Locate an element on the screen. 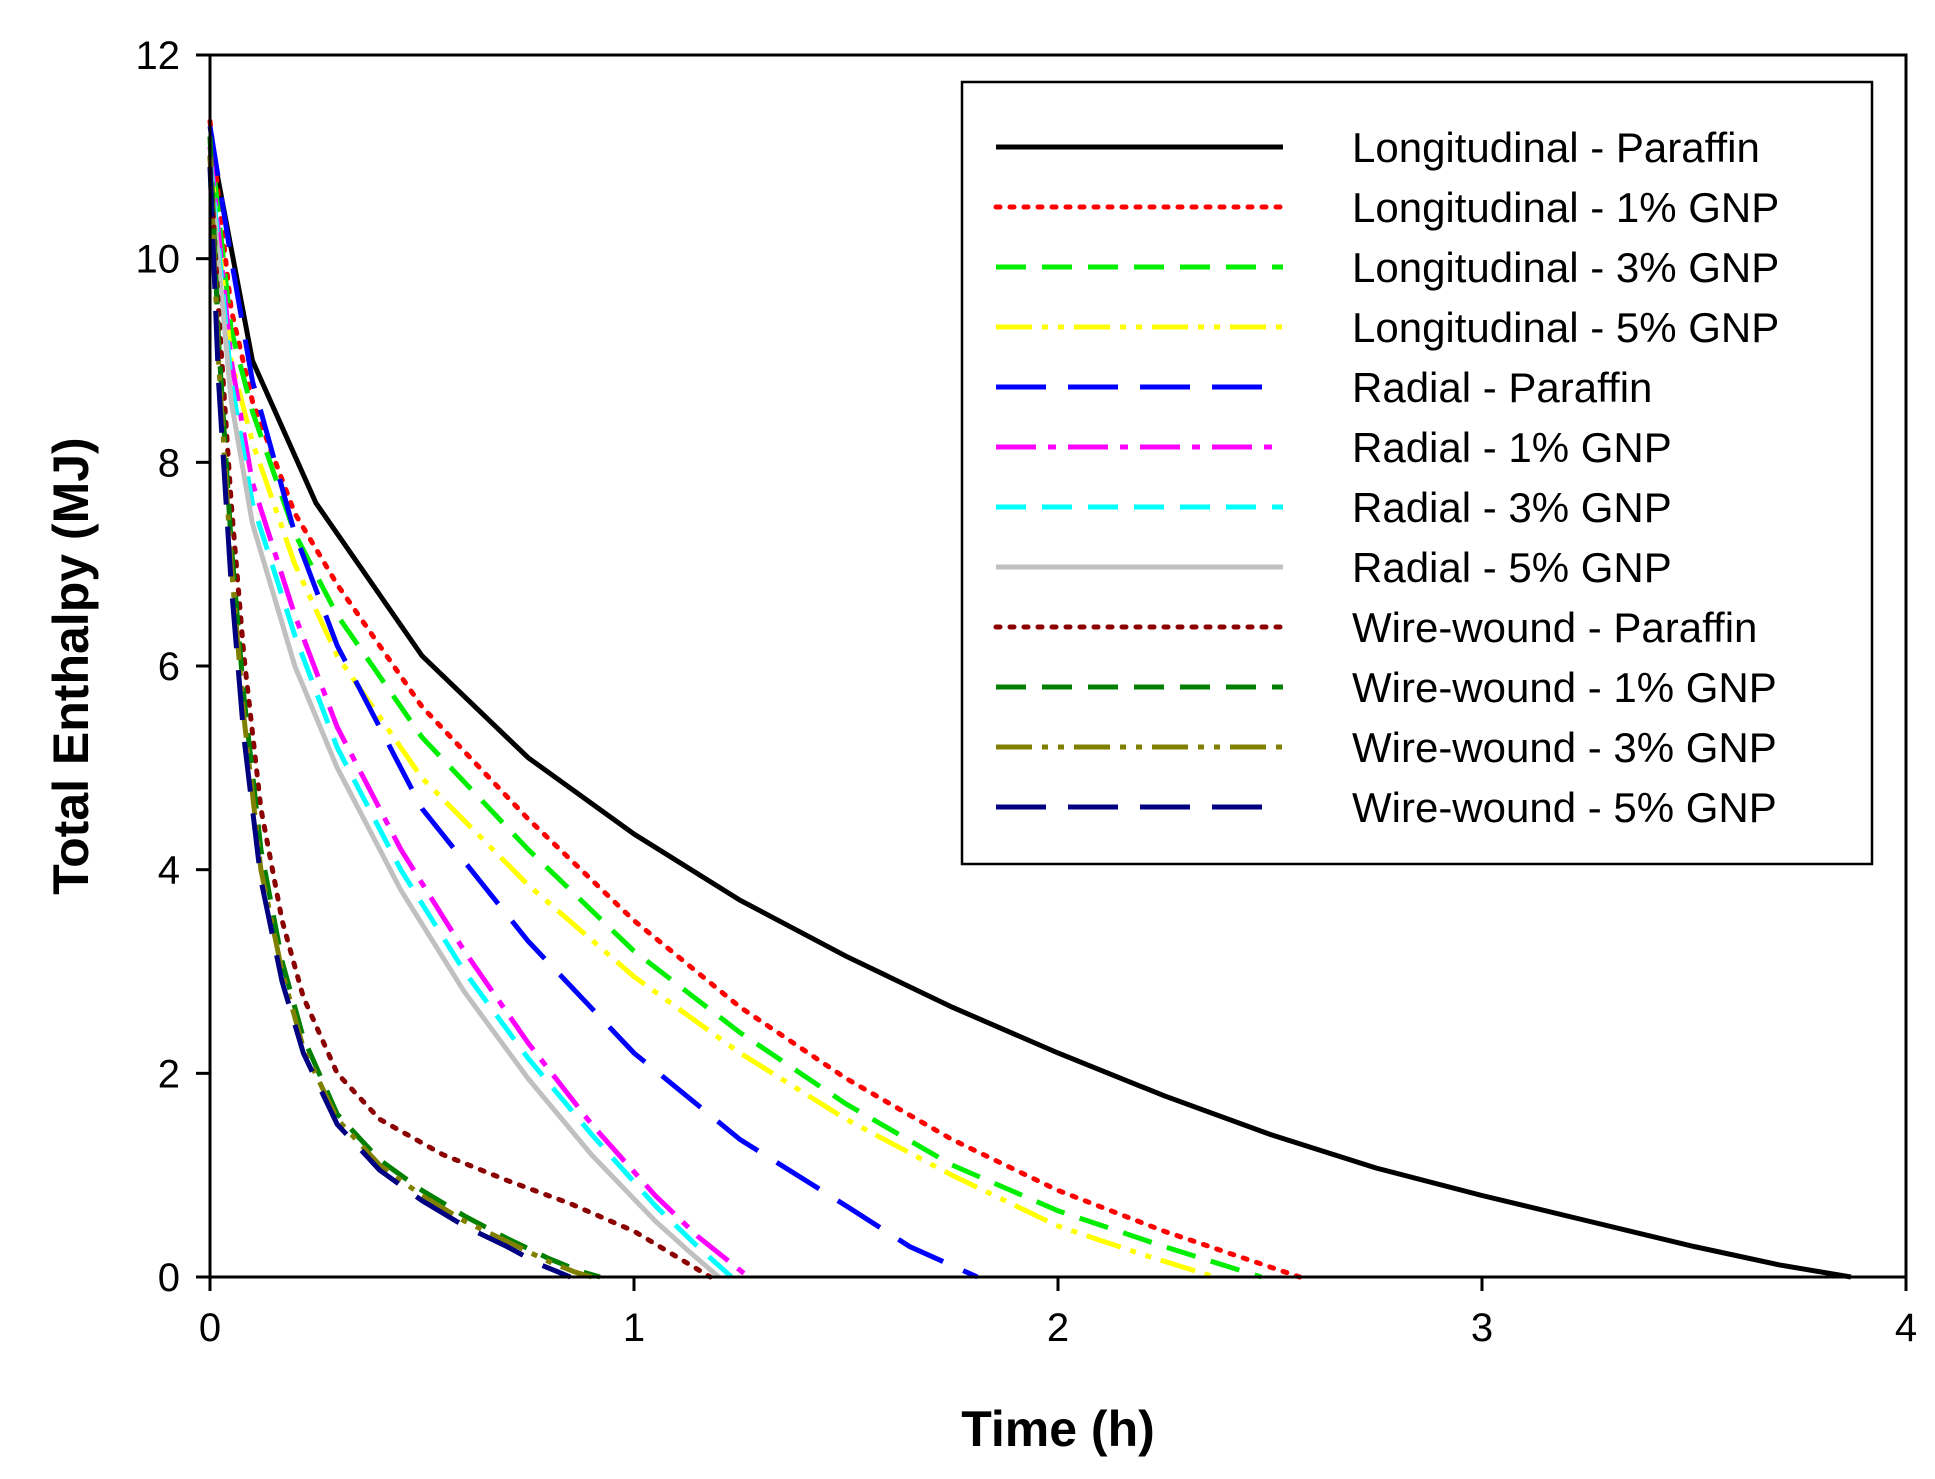  y-axis: 0 2 4 6 8 10 12 is located at coordinates (173, 667).